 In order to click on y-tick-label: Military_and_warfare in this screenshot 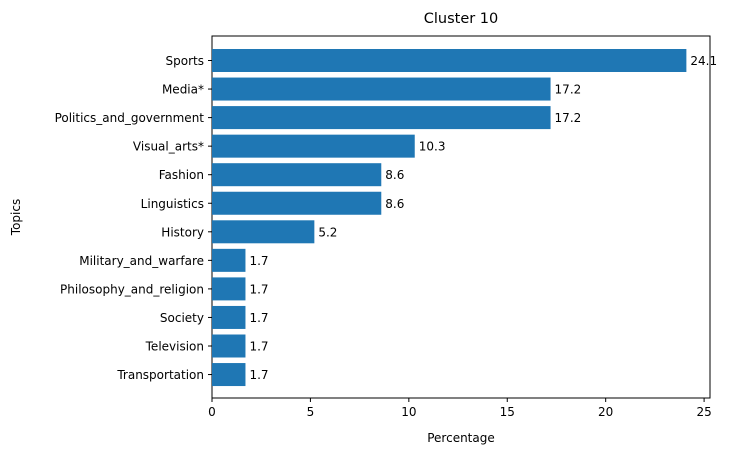, I will do `click(141, 261)`.